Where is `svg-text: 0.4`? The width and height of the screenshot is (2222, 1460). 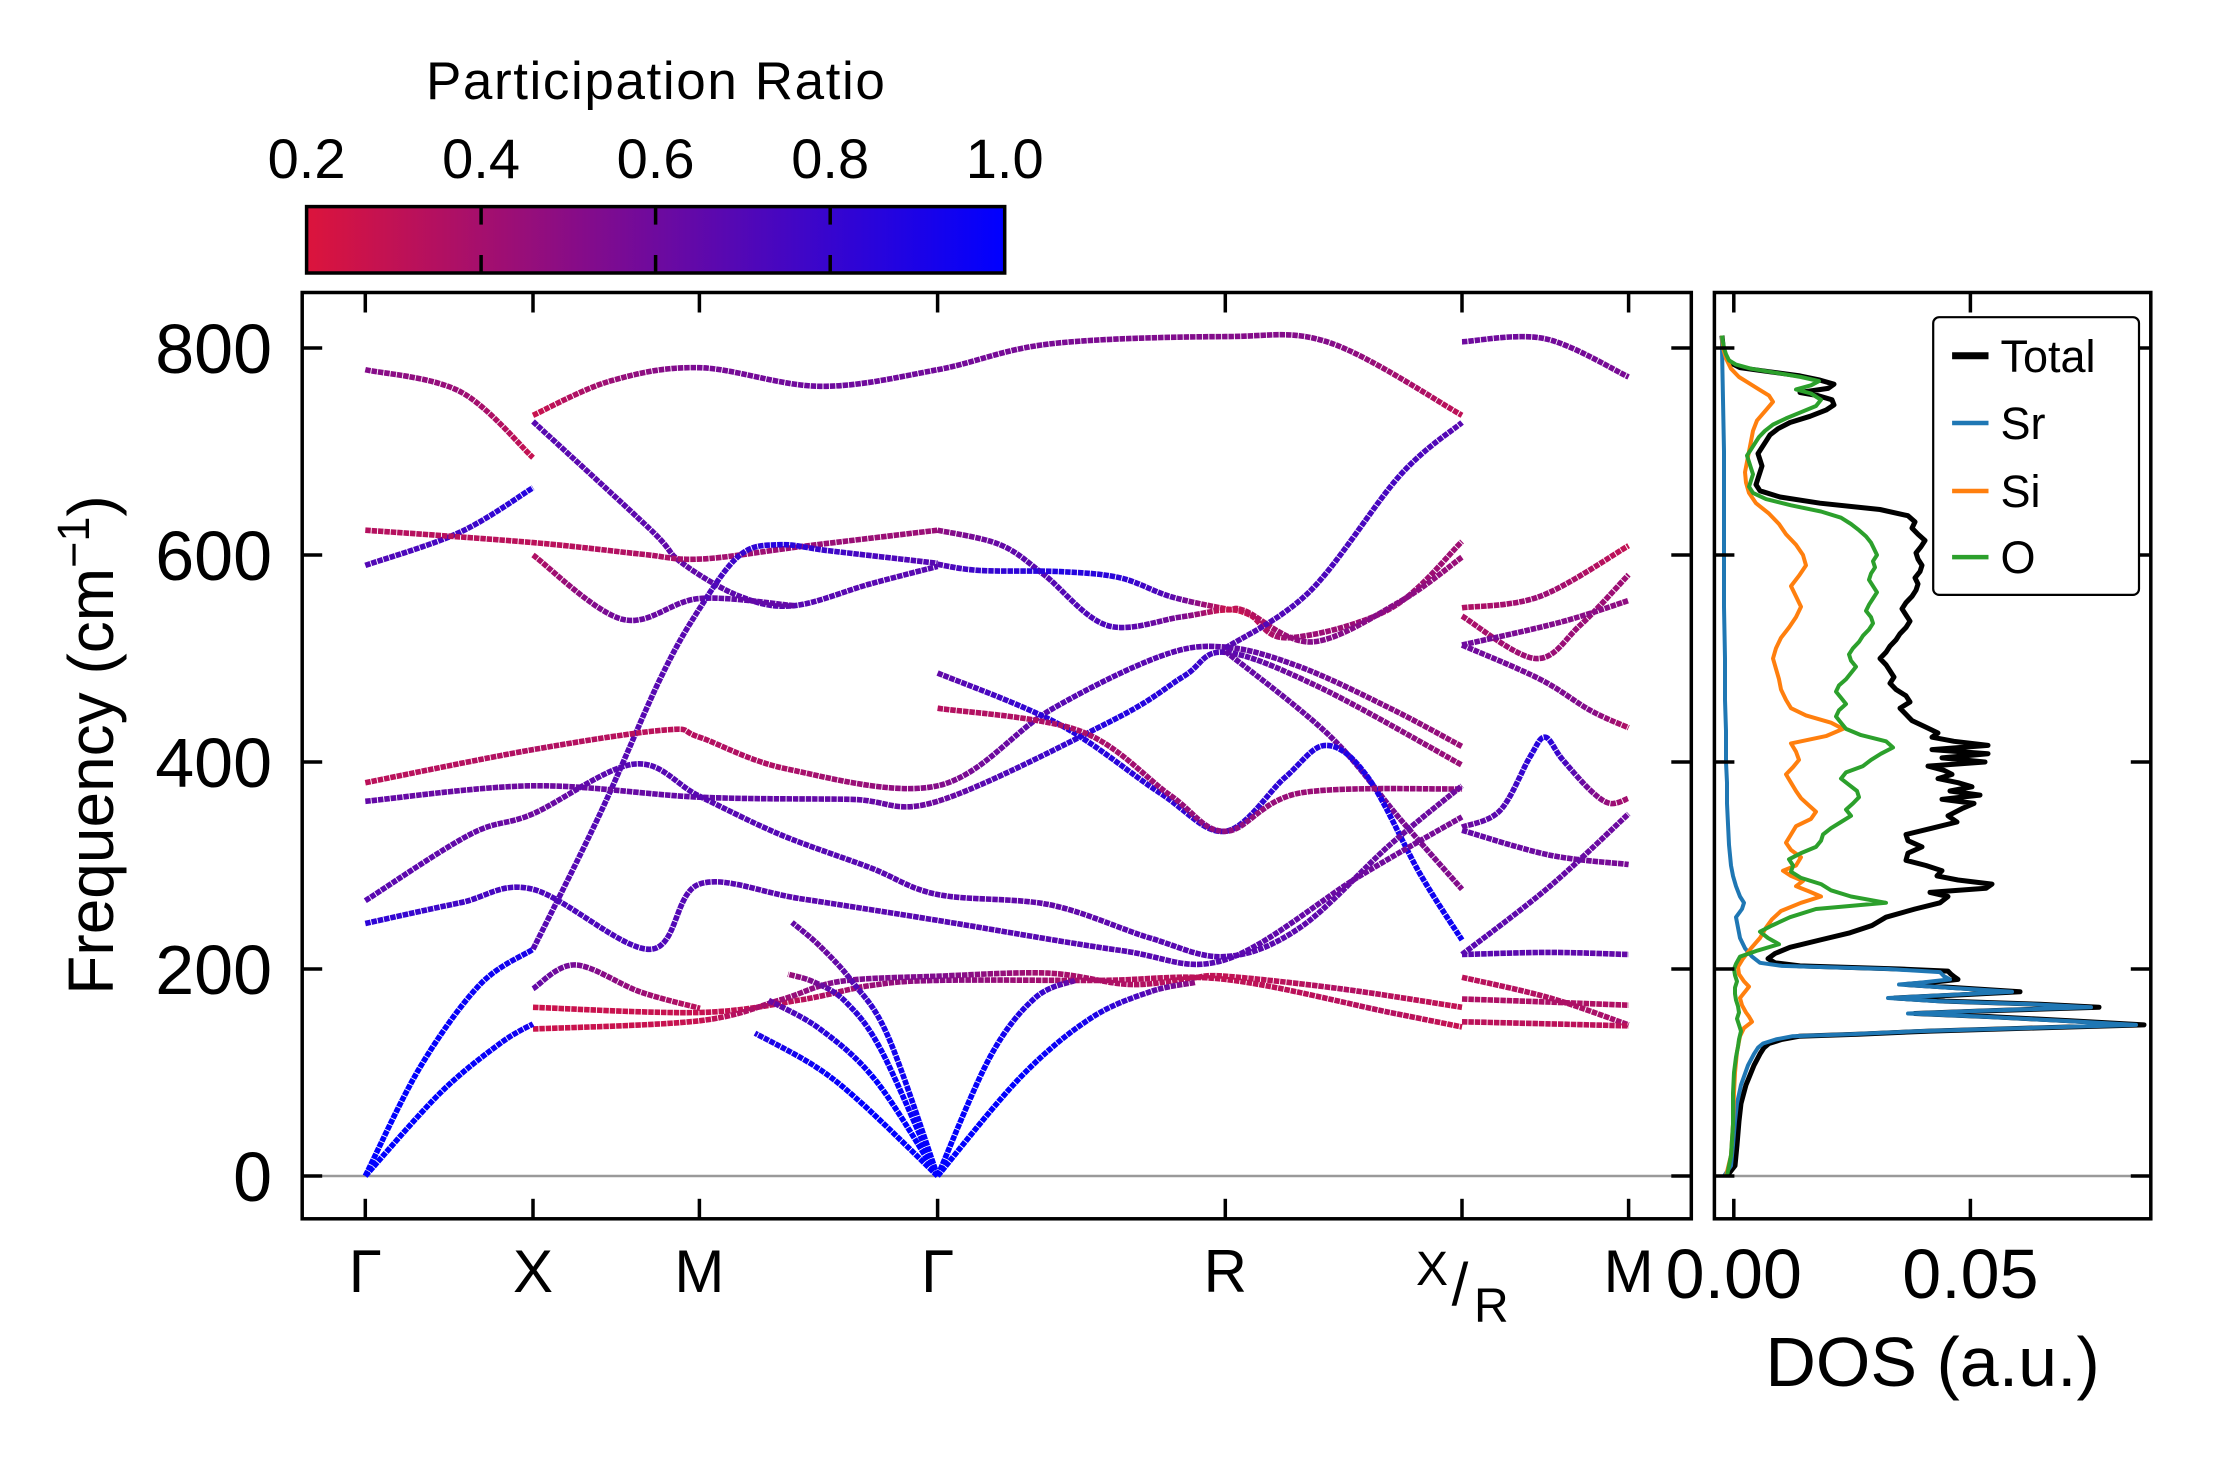 svg-text: 0.4 is located at coordinates (481, 158).